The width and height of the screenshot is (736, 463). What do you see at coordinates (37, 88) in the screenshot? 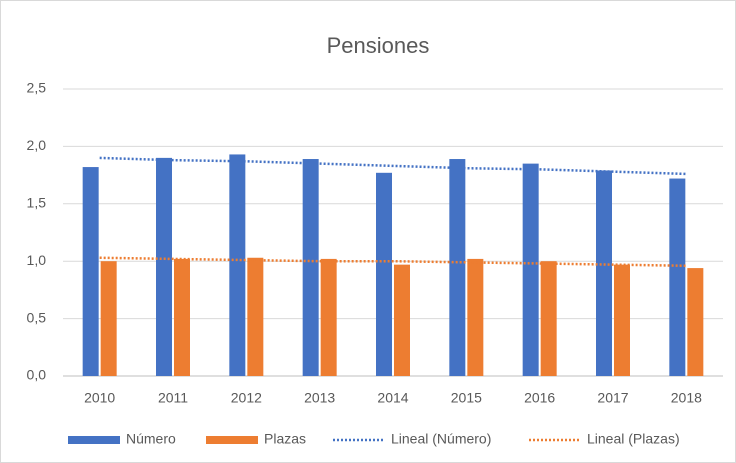
I see `y-tick-label: 2,5` at bounding box center [37, 88].